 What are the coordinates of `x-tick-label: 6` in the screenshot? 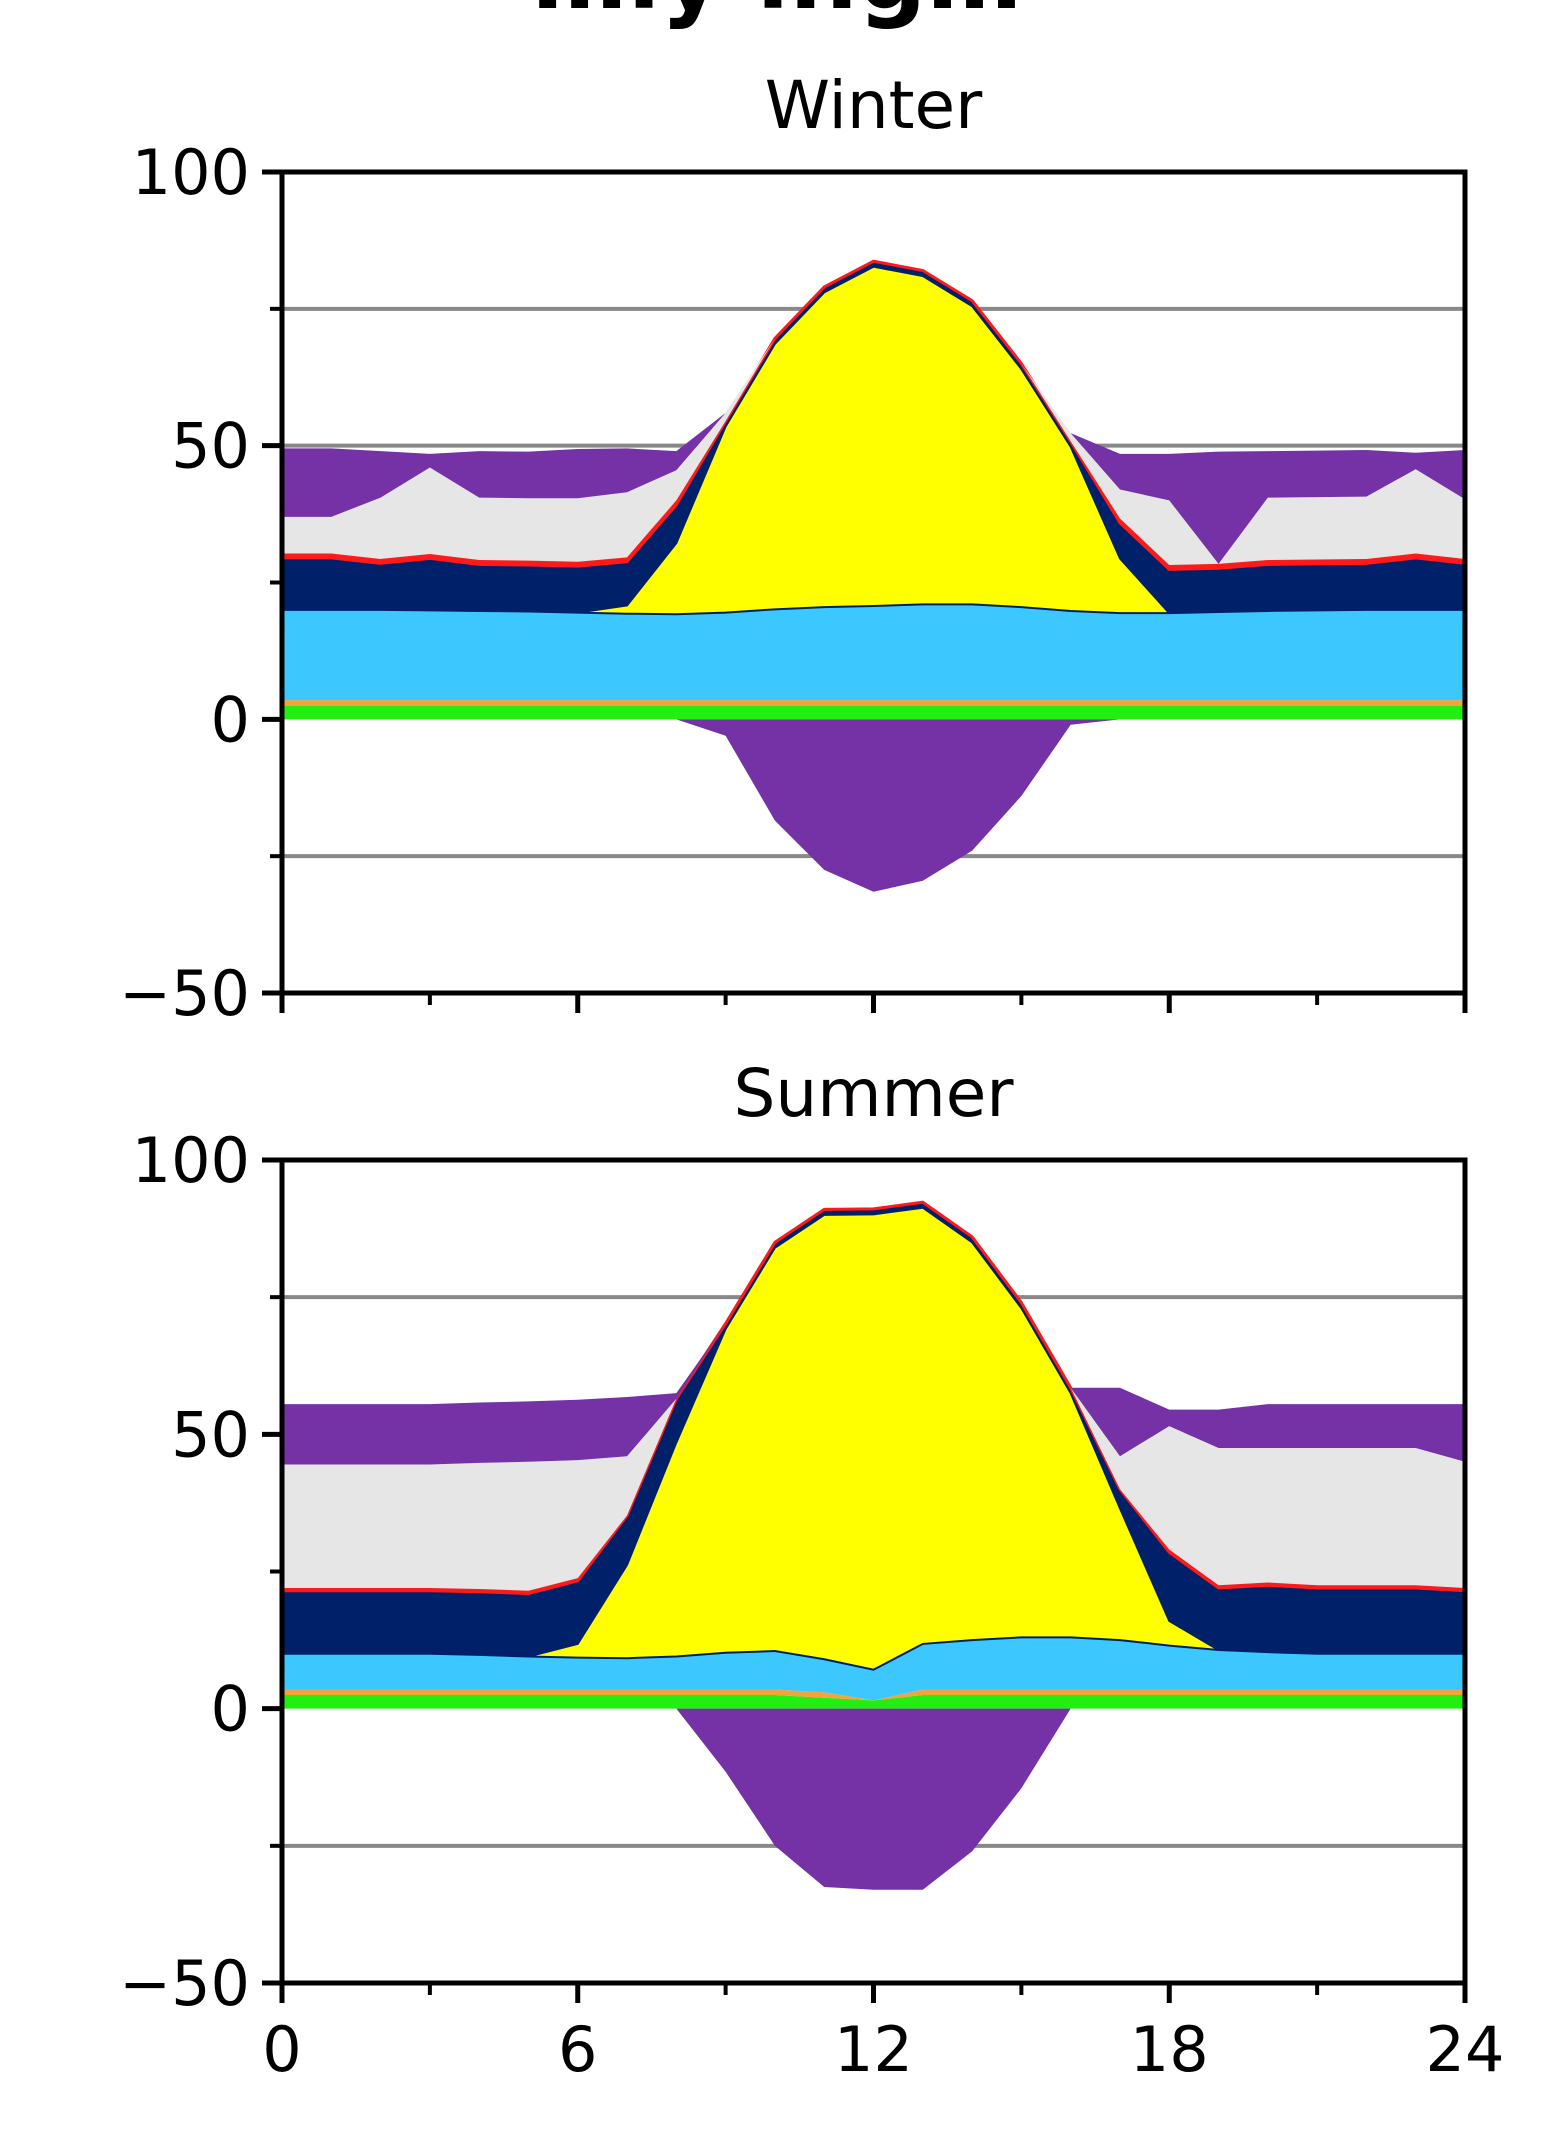 It's located at (577, 2049).